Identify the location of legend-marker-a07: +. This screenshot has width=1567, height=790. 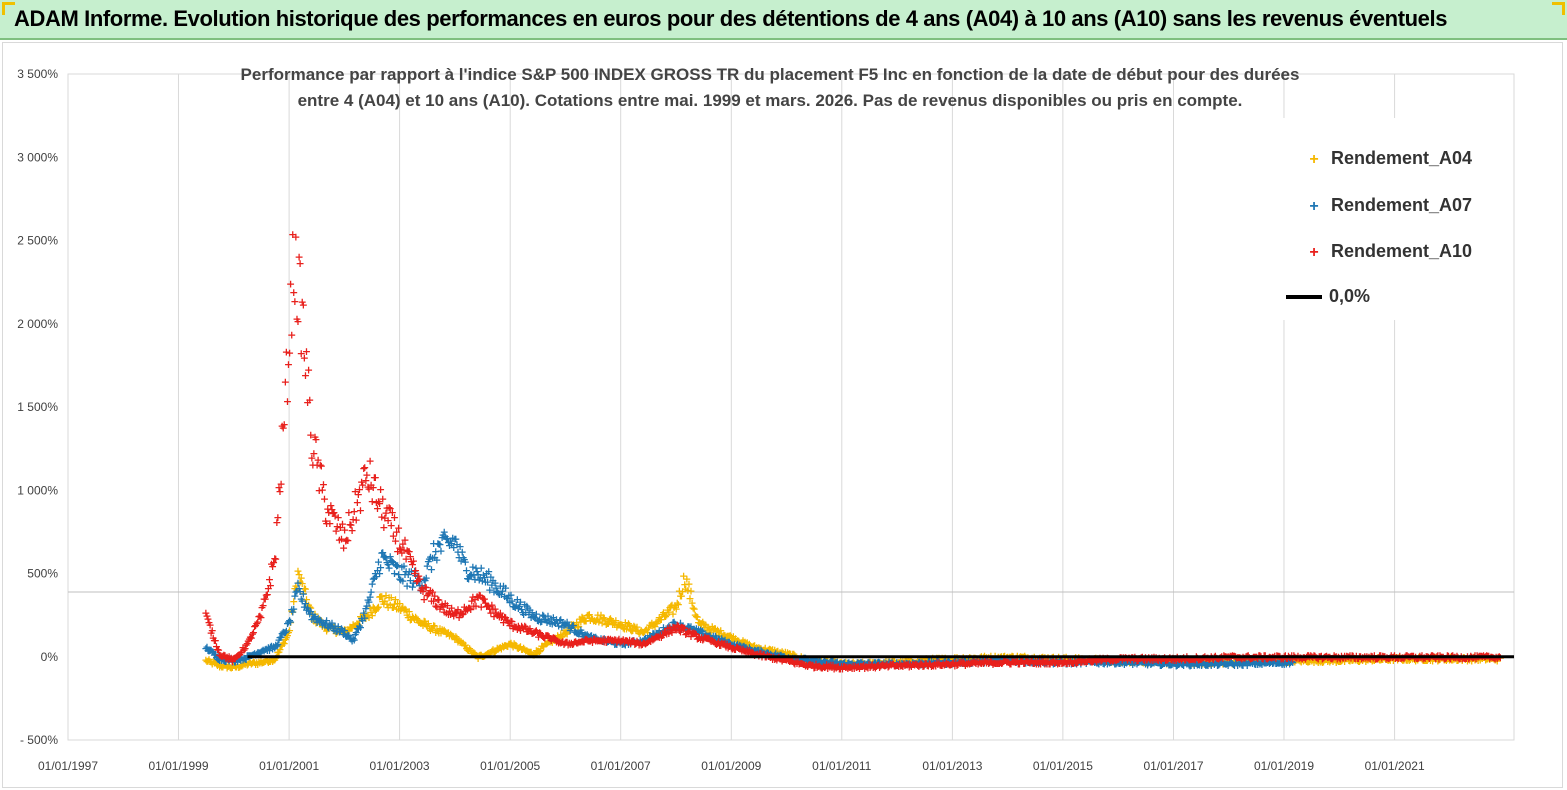
(1314, 206).